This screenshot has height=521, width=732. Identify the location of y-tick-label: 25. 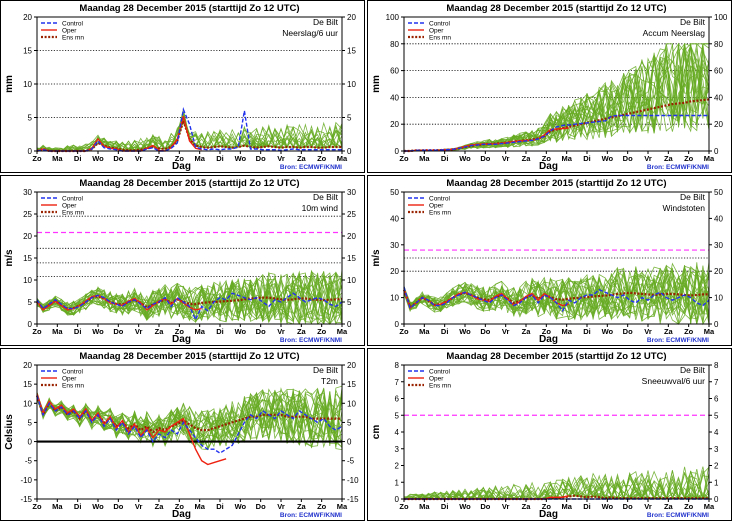
(27, 214).